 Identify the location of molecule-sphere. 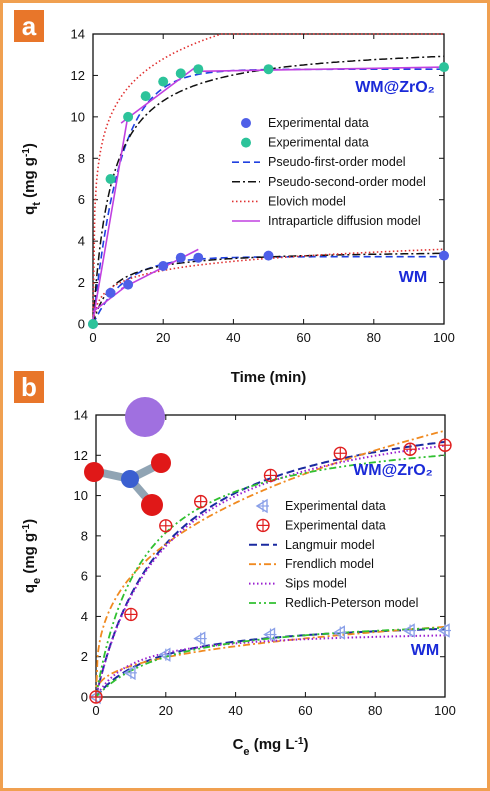
(145, 417).